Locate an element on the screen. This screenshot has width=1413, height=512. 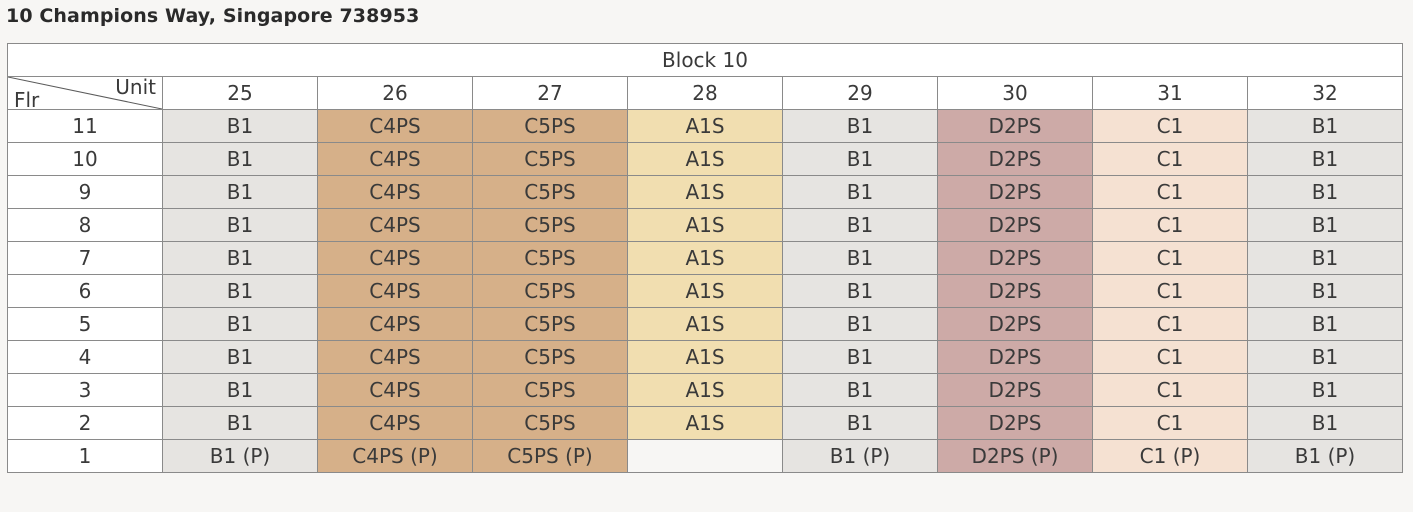
unit-header-31: 31 is located at coordinates (1170, 93).